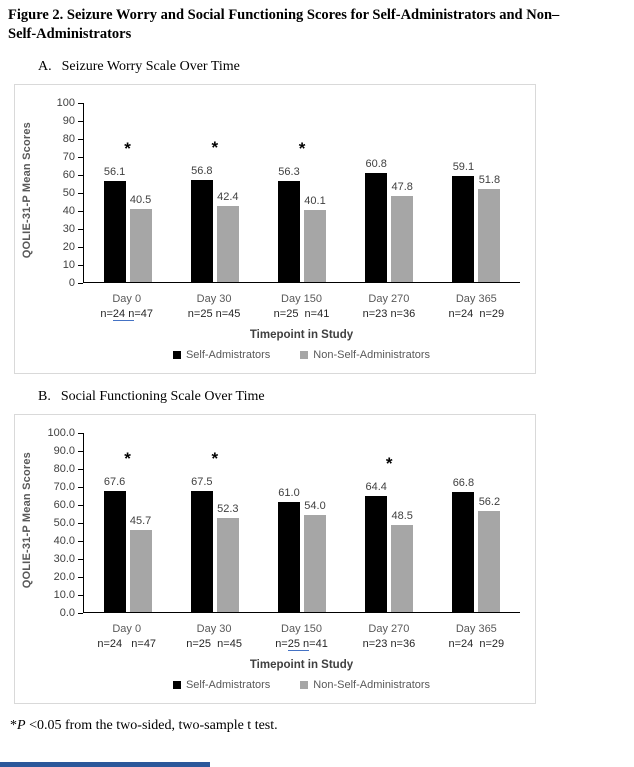 This screenshot has width=634, height=767. What do you see at coordinates (221, 685) in the screenshot?
I see `legend-item-self: Self-Admistrators` at bounding box center [221, 685].